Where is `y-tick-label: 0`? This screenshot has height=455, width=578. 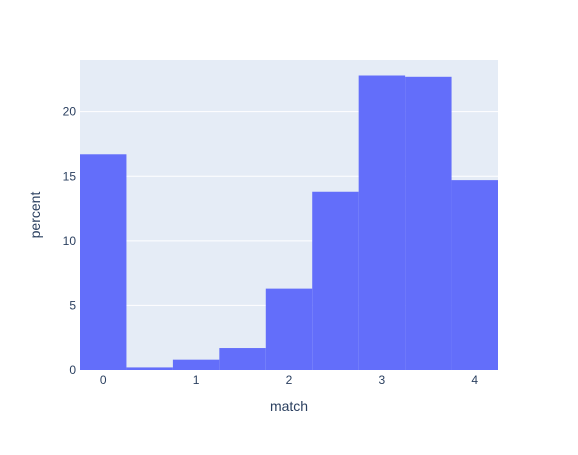
y-tick-label: 0 is located at coordinates (72, 370).